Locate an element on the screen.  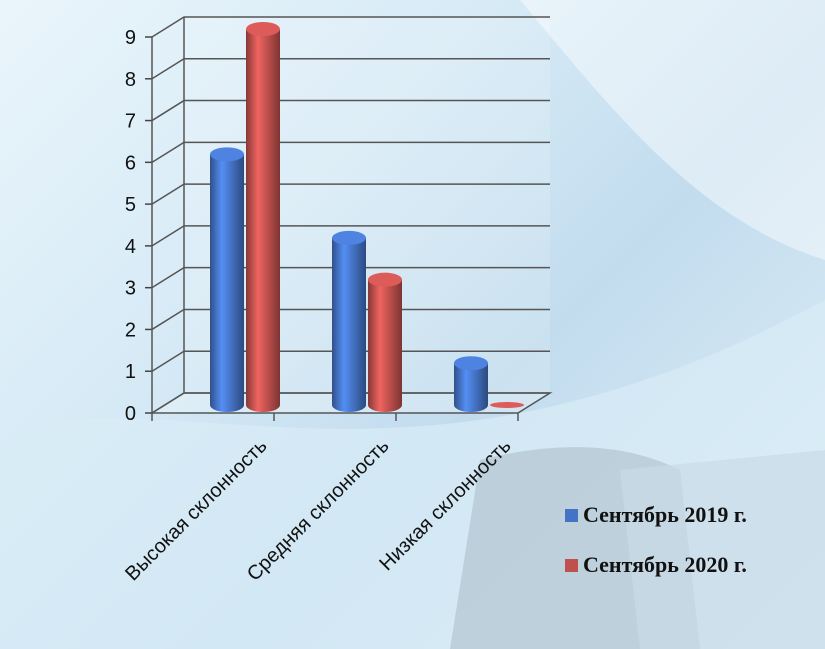
legend-item-2019: Сентябрь 2019 г. is located at coordinates (656, 515).